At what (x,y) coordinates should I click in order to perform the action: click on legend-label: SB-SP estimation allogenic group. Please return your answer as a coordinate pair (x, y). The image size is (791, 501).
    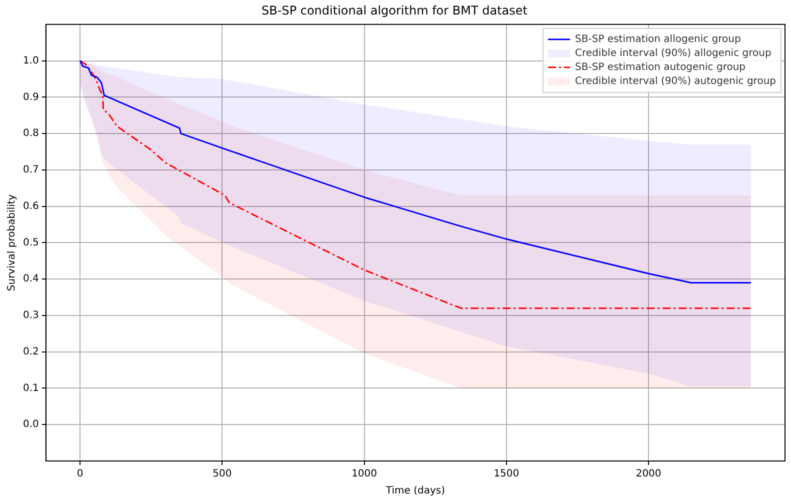
    Looking at the image, I should click on (658, 39).